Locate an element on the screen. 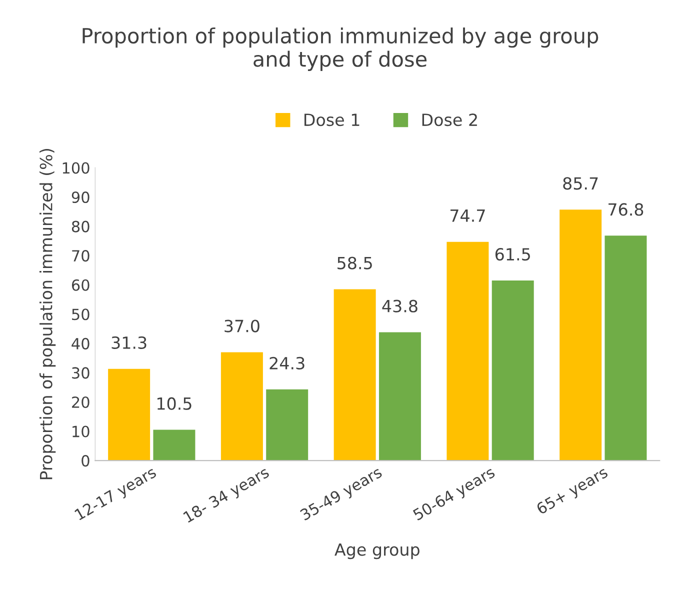 The image size is (680, 610). y-tick-label: 90 is located at coordinates (81, 197).